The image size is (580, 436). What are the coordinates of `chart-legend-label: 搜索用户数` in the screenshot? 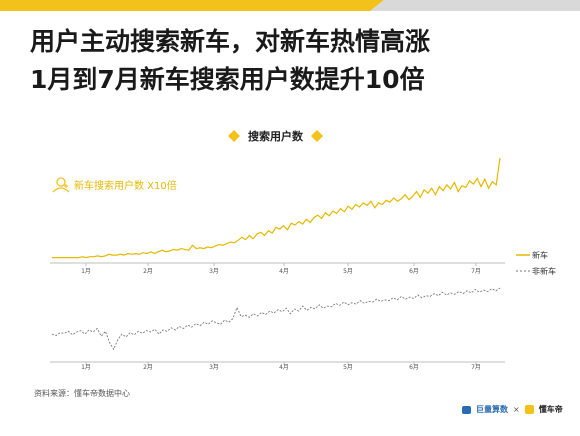 It's located at (275, 136).